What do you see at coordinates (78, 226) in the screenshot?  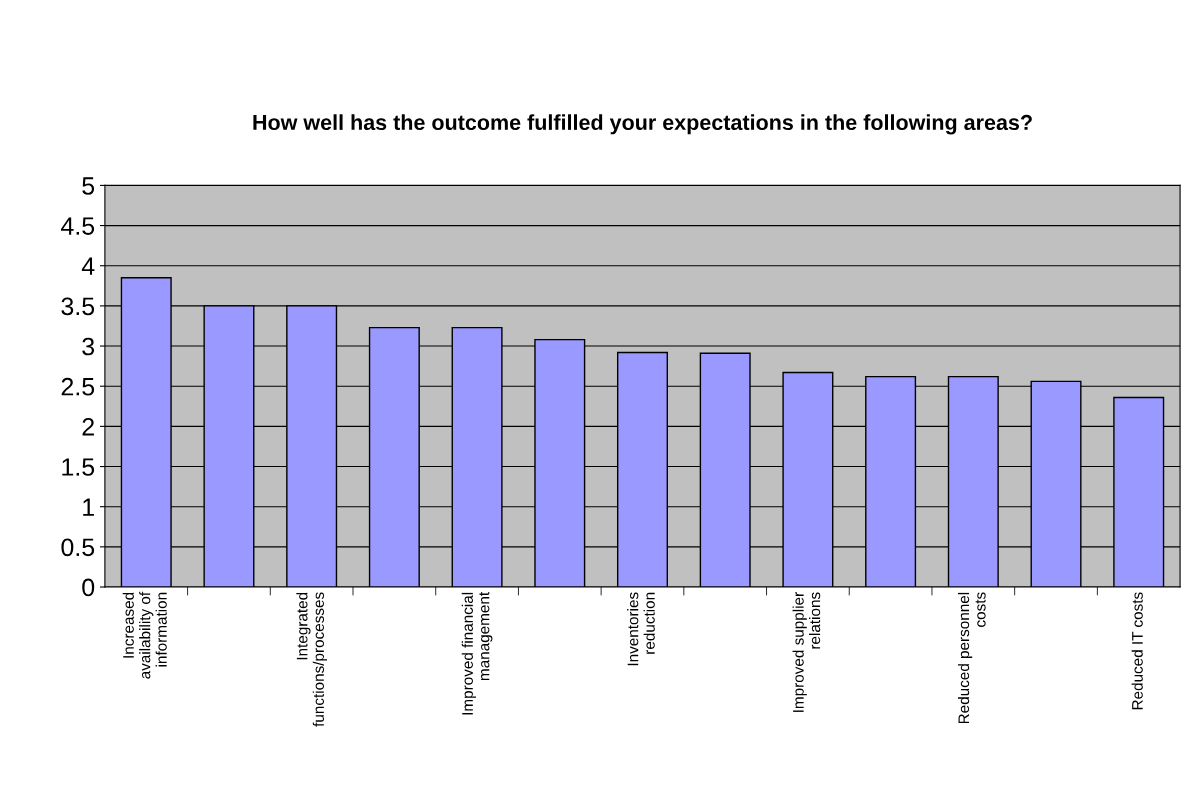 I see `y-tick-label: 4.5` at bounding box center [78, 226].